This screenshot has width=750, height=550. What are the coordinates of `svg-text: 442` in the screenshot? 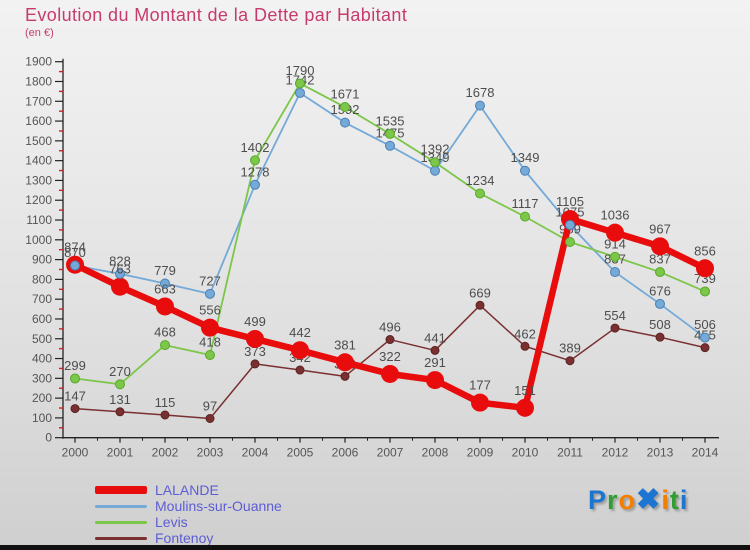 It's located at (300, 332).